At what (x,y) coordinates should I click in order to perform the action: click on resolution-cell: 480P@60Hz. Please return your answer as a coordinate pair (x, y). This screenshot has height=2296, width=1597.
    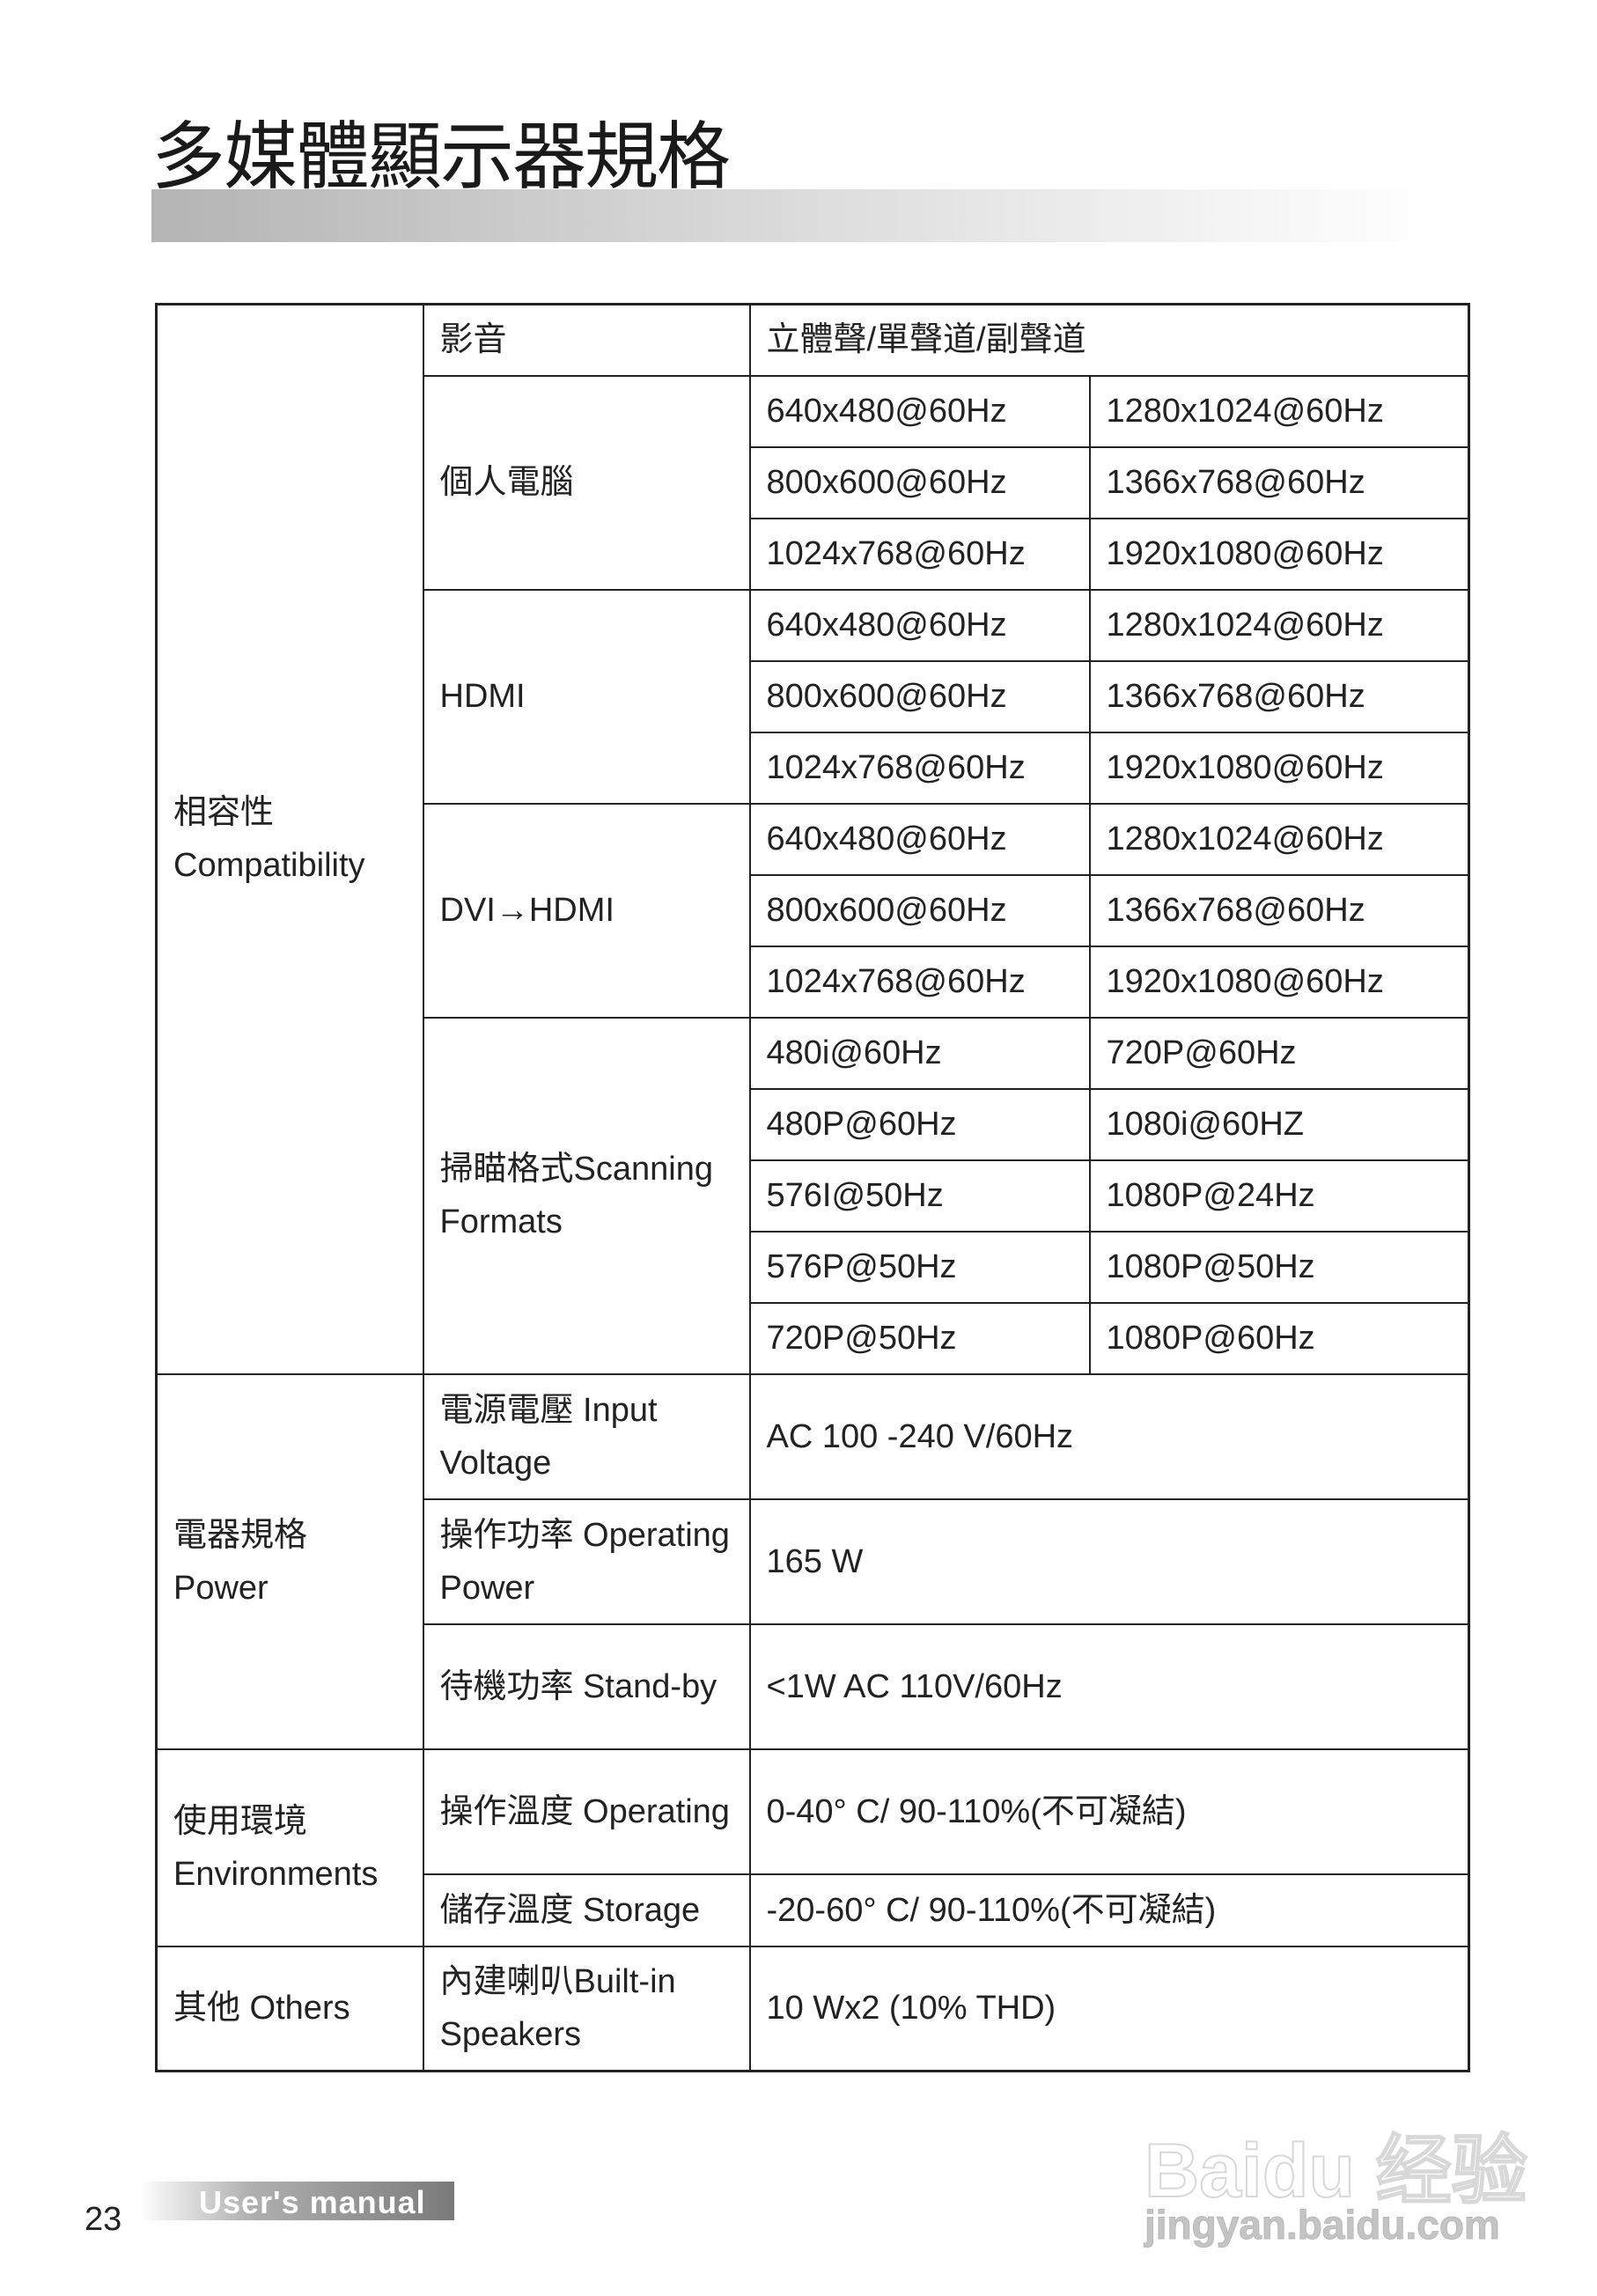
    Looking at the image, I should click on (920, 1124).